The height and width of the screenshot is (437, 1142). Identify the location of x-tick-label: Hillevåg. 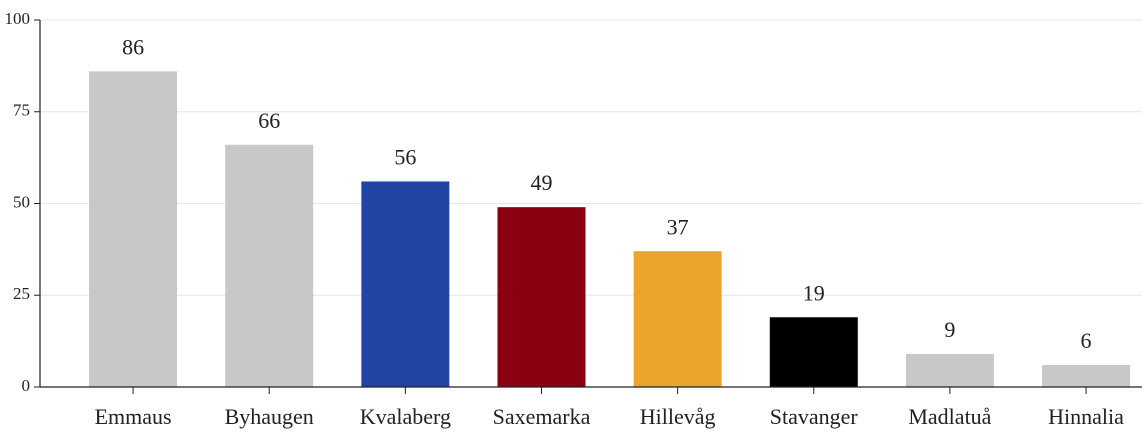
(678, 416).